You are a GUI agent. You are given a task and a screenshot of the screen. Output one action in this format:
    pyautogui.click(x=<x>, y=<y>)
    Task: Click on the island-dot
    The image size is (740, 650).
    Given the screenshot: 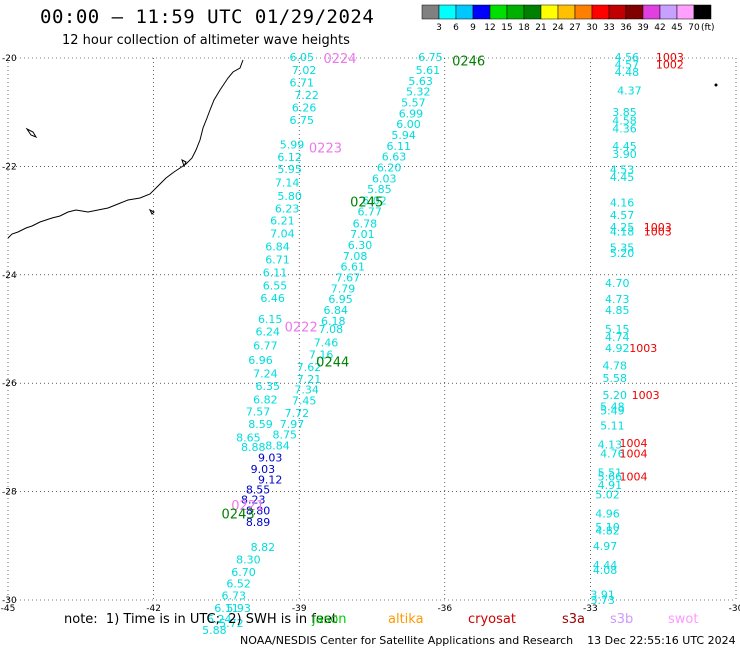 What is the action you would take?
    pyautogui.click(x=716, y=85)
    